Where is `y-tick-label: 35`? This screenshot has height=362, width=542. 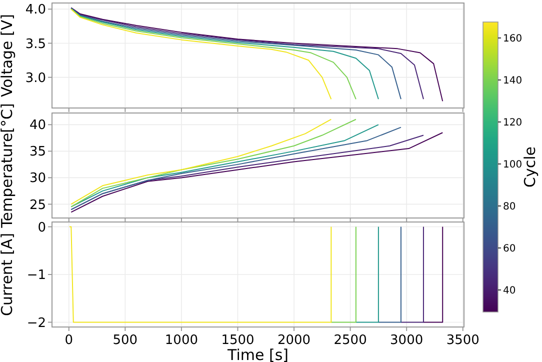 y-tick-label: 35 is located at coordinates (37, 152).